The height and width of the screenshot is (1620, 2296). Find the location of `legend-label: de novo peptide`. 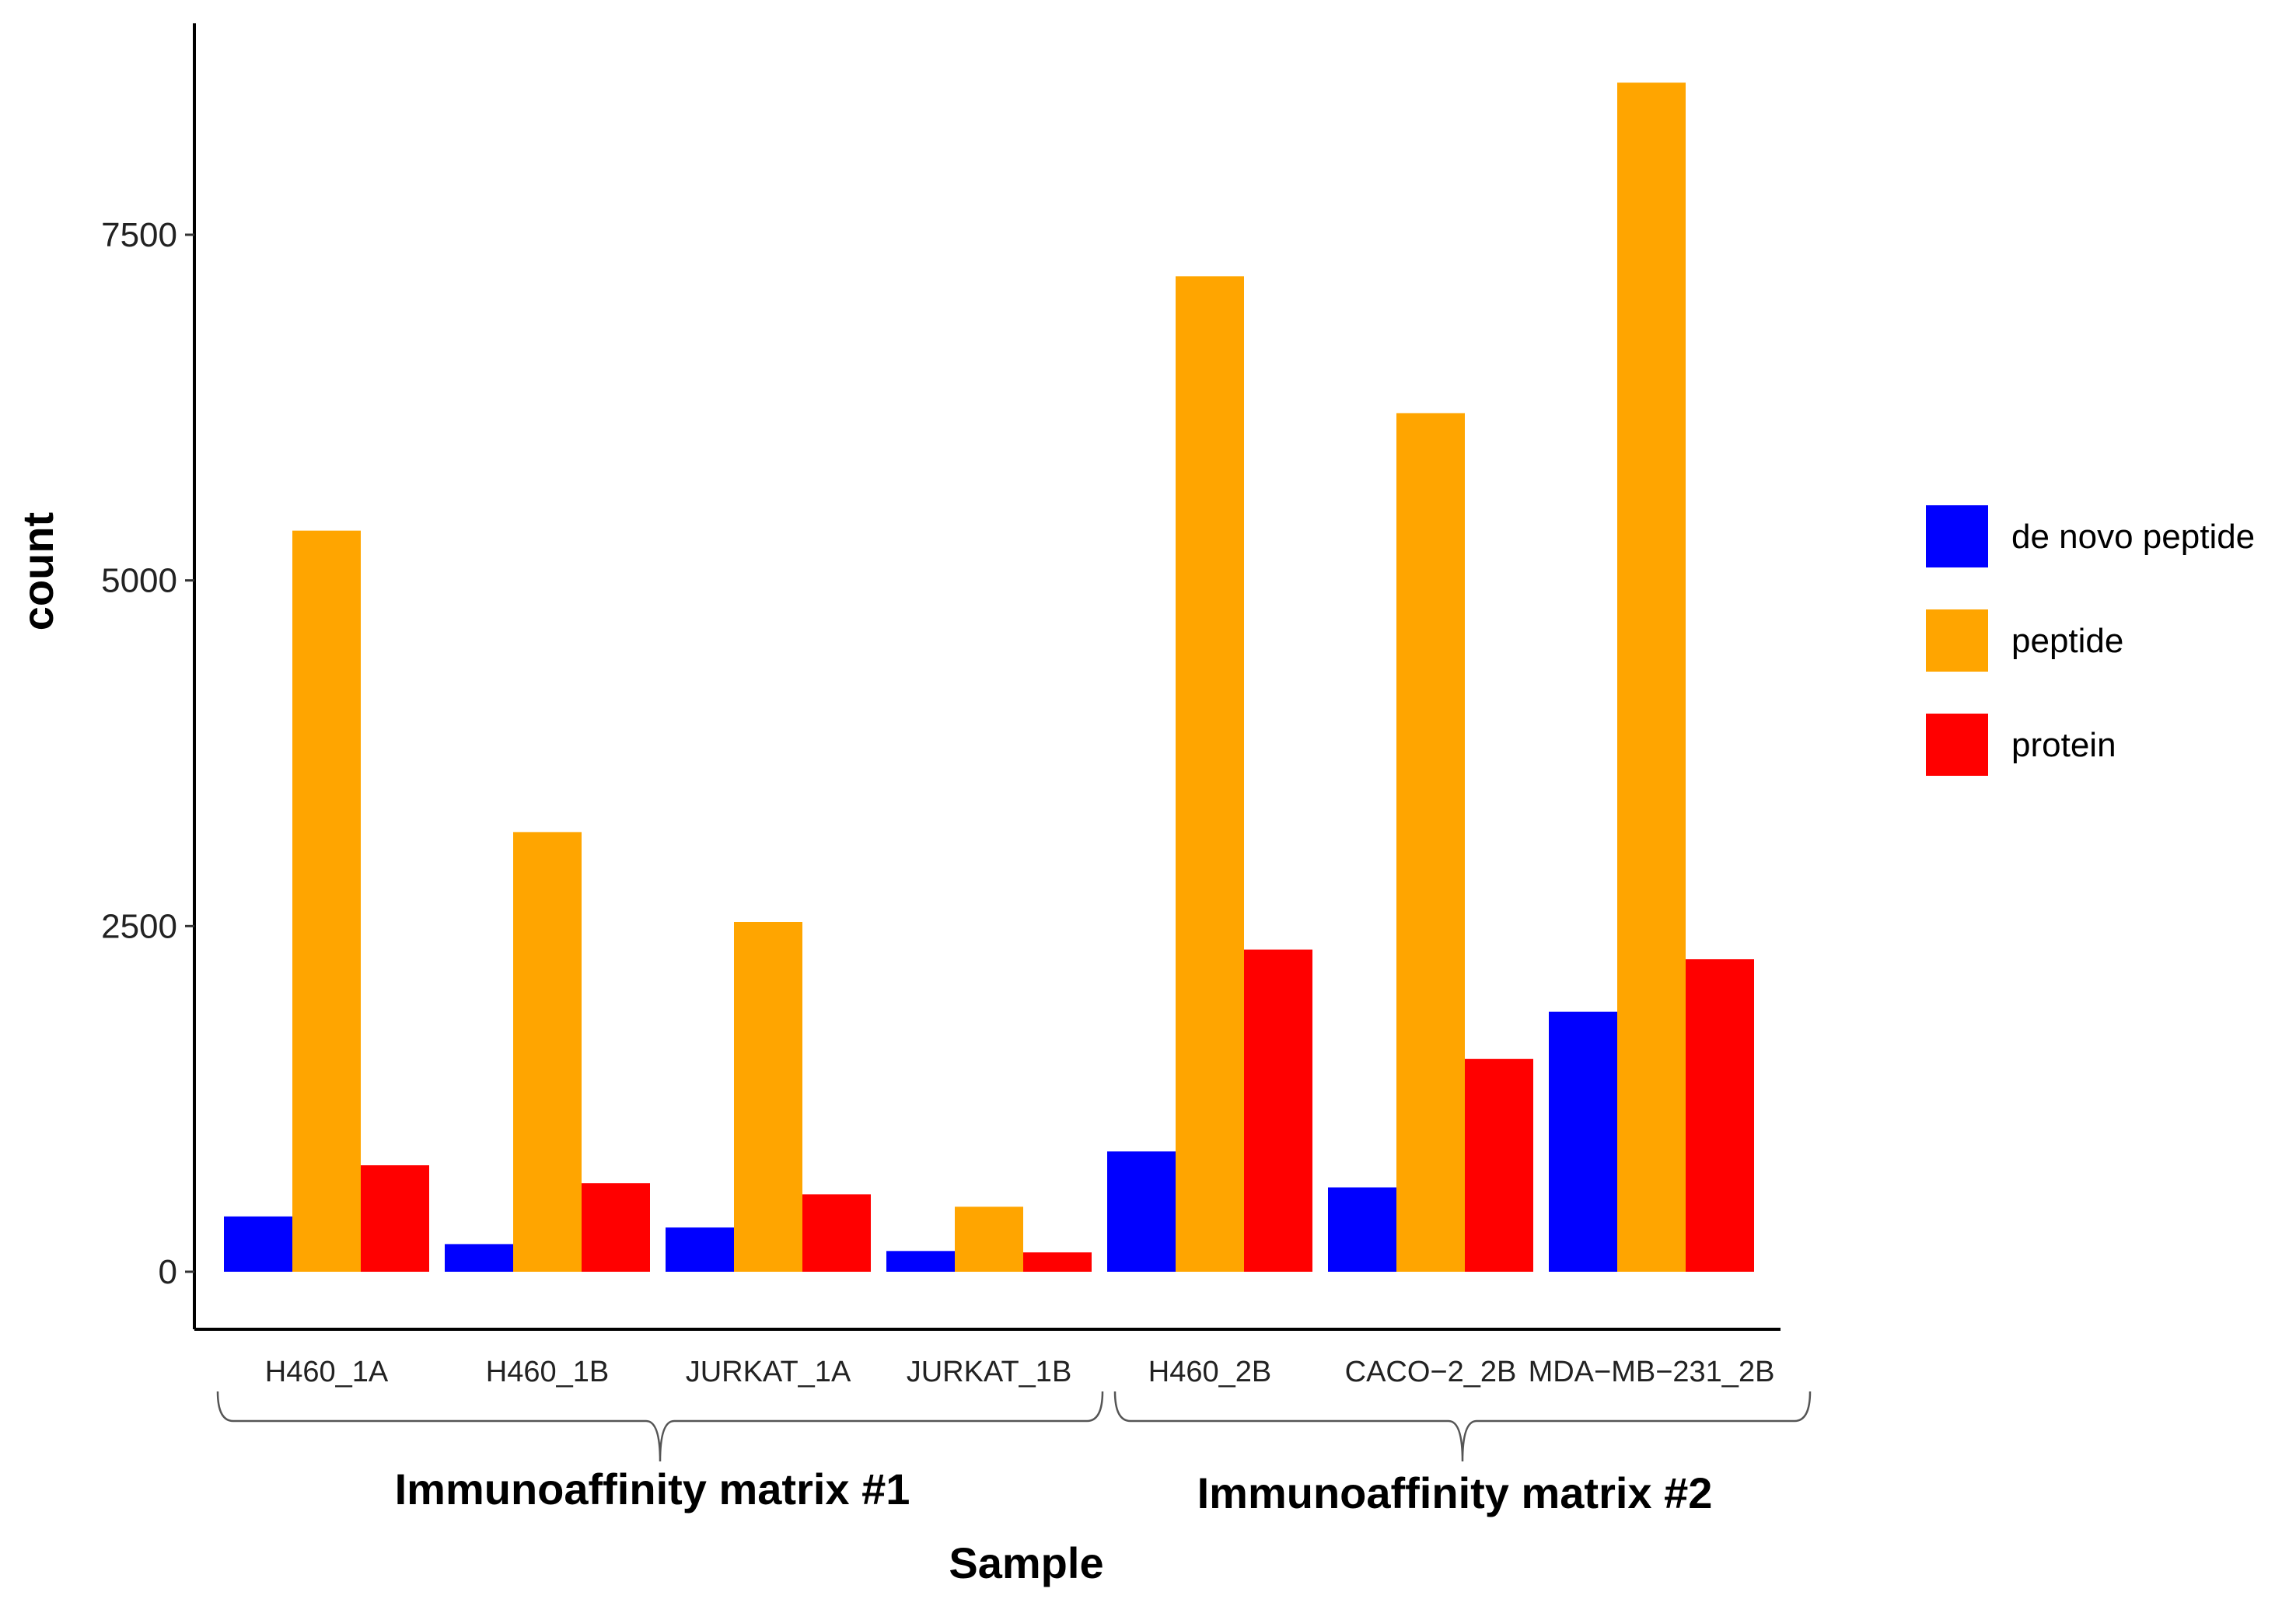

legend-label: de novo peptide is located at coordinates (2133, 537).